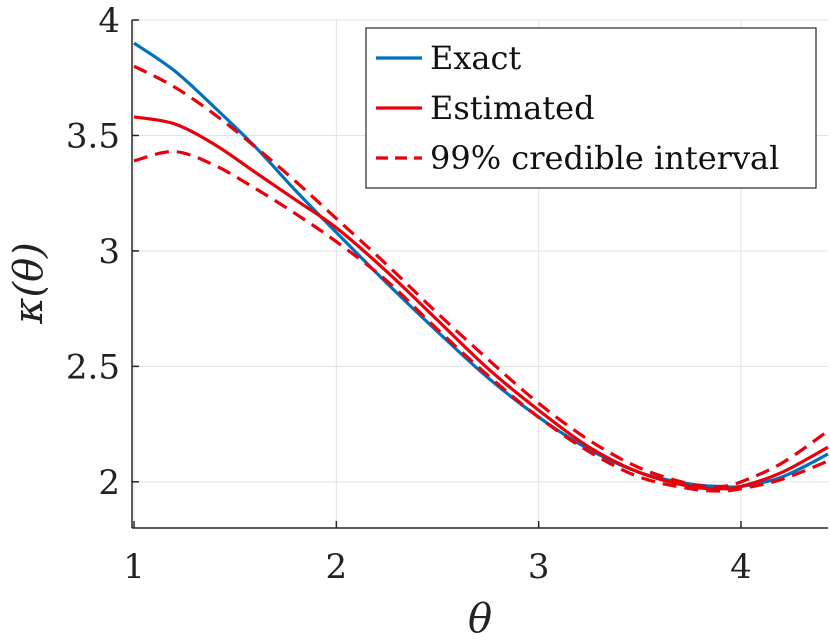  Describe the element at coordinates (134, 567) in the screenshot. I see `x-tick-label-0: 1` at that location.